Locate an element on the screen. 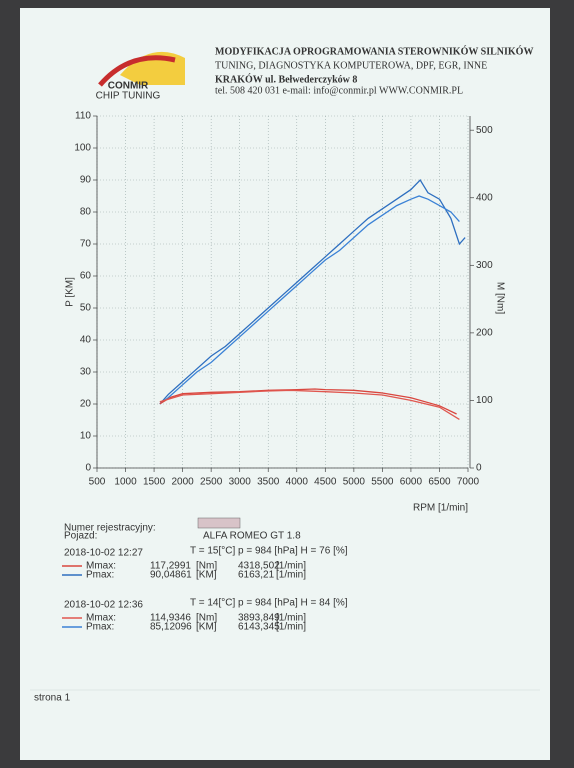 Image resolution: width=574 pixels, height=768 pixels. y2-axis-label: M [Nm] is located at coordinates (499, 298).